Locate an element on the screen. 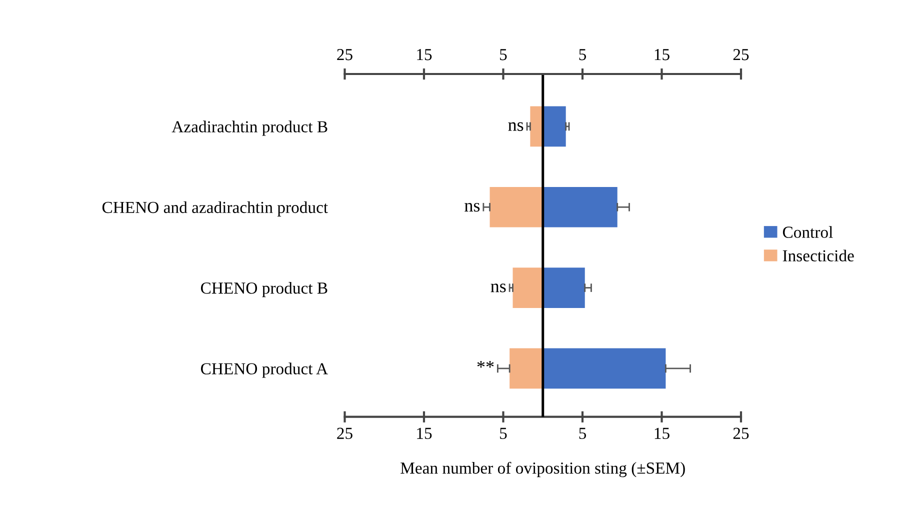  y-tick-label: CHENO and azadirachtin product is located at coordinates (215, 208).